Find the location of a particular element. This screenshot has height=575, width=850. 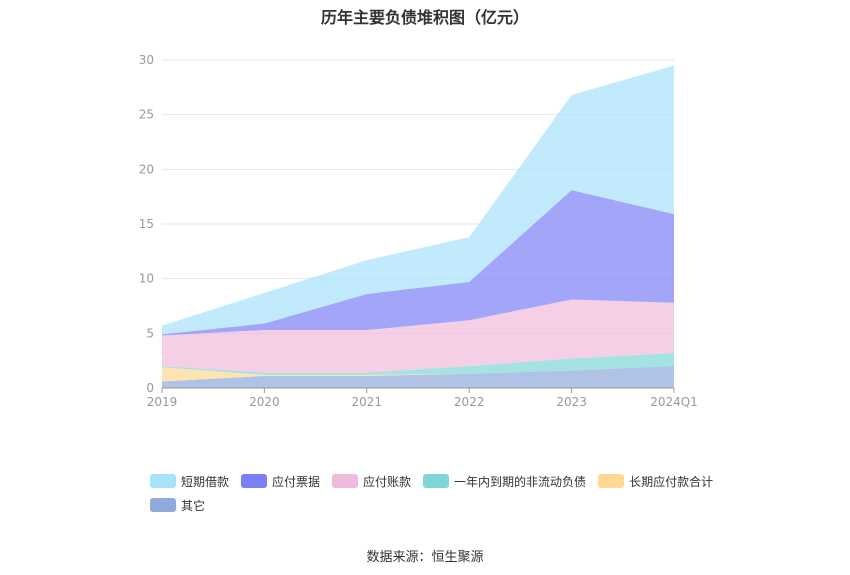

legend-item: 短期借款 is located at coordinates (189, 481).